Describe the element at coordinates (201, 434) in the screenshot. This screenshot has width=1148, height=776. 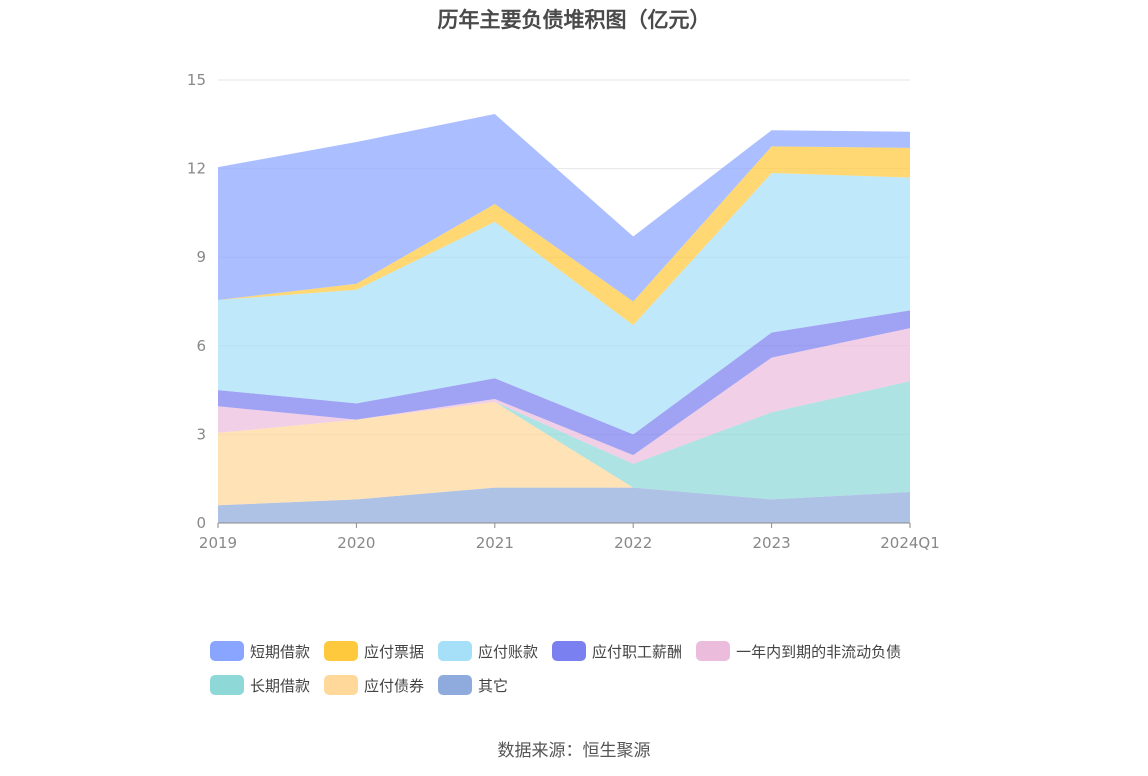
I see `y-tick-label: 3` at that location.